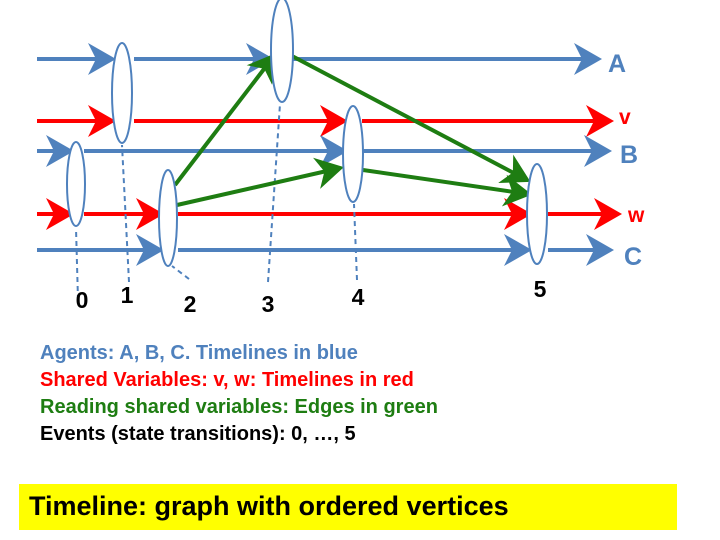  Describe the element at coordinates (199, 353) in the screenshot. I see `legend-agents: Agents: A, B, C. Timelines in blue` at that location.